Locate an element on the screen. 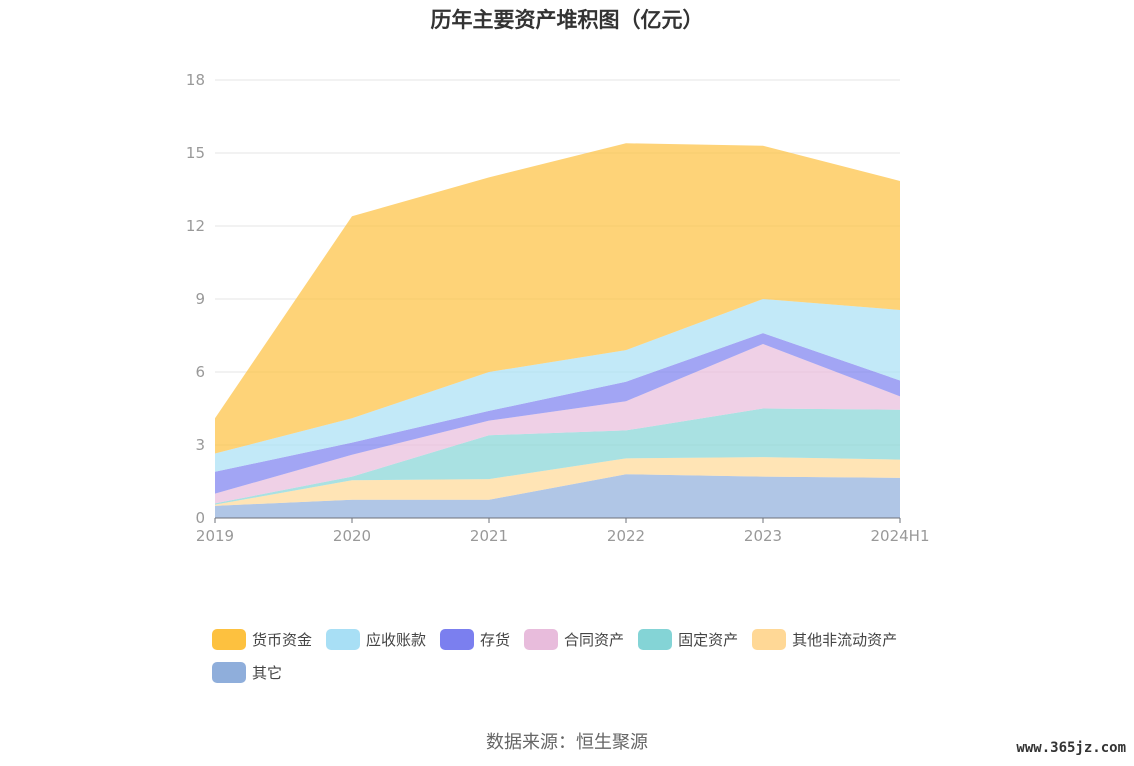  x-tick-label: 2023 is located at coordinates (763, 536).